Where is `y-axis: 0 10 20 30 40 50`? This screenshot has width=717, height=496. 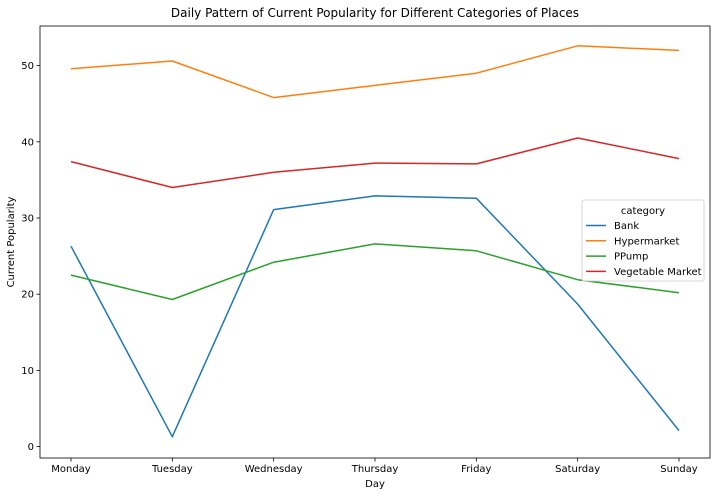 y-axis: 0 10 20 30 40 50 is located at coordinates (30, 257).